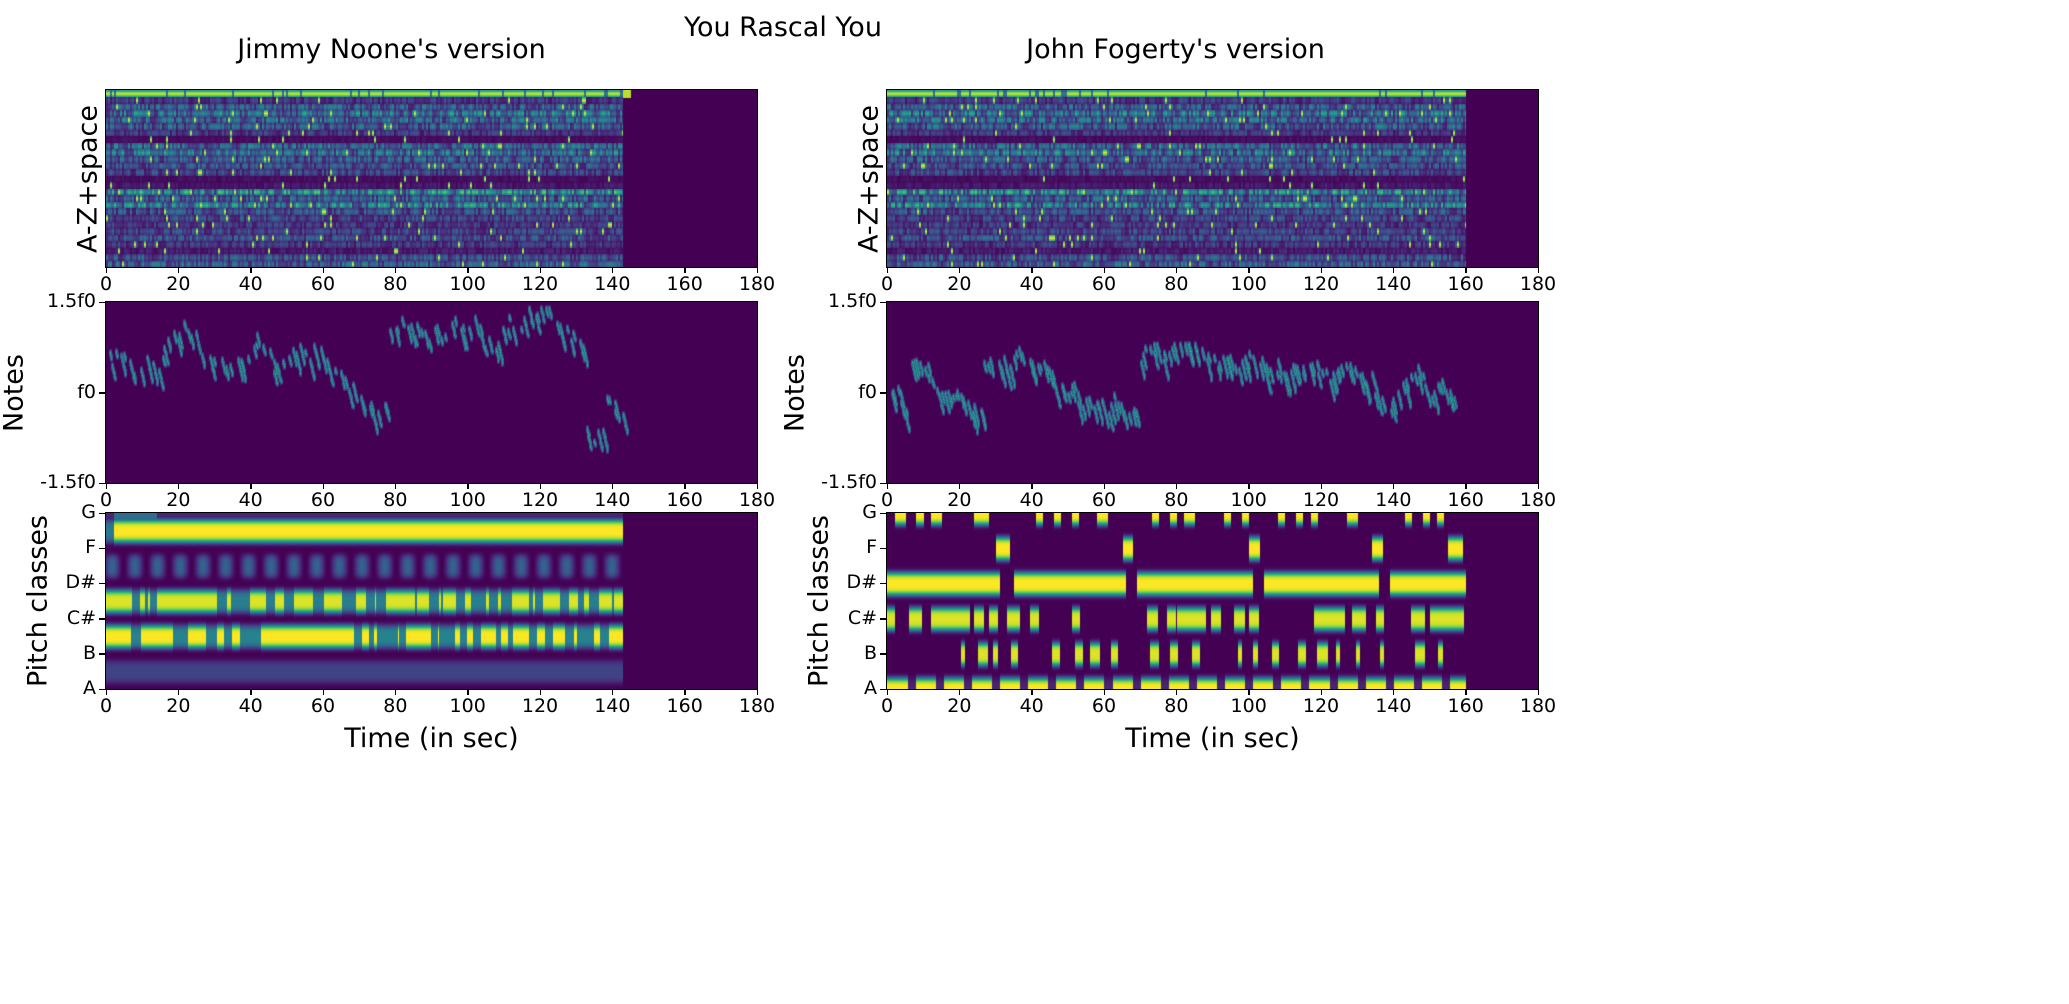 This screenshot has height=1004, width=2069. I want to click on left-notes-ylabel: Notes, so click(15, 392).